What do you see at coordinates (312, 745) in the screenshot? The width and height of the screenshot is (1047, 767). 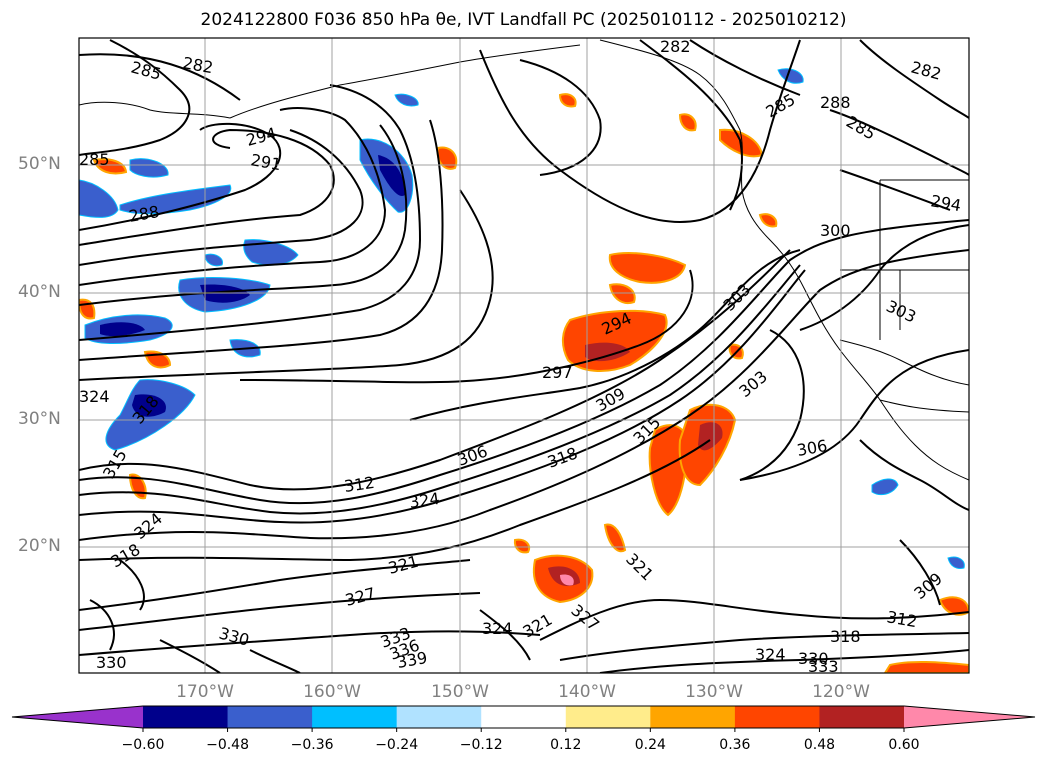 I see `colorbar-tick-label: −0.36` at bounding box center [312, 745].